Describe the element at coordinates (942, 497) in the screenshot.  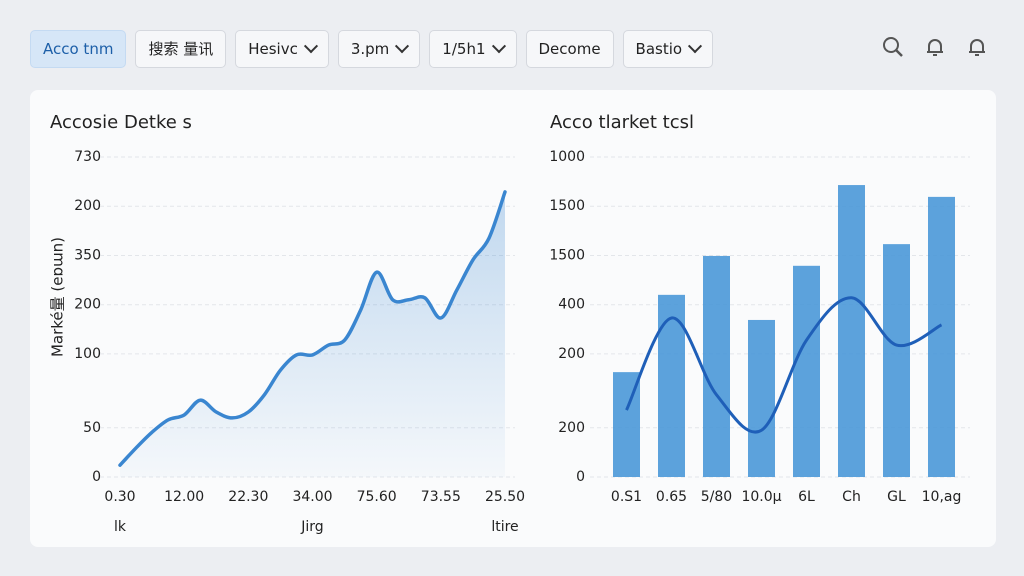
I see `x-tick-label: 10,ag` at that location.